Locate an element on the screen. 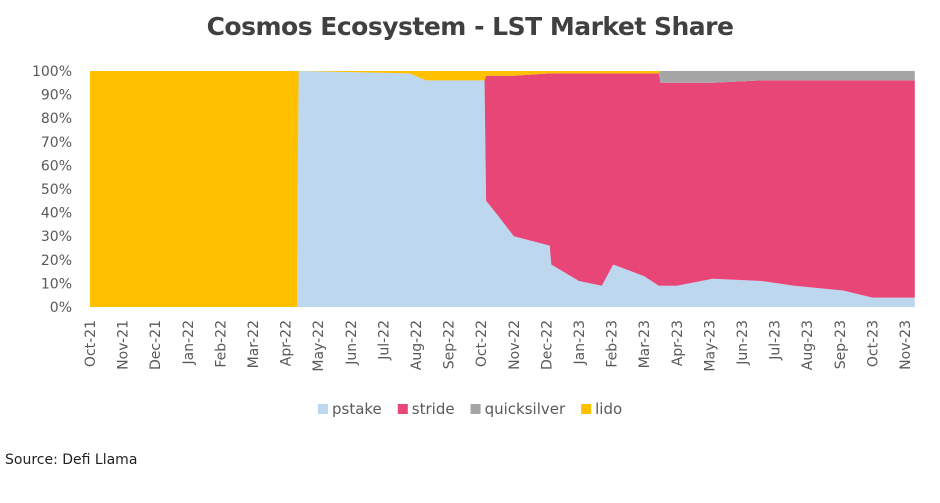 The width and height of the screenshot is (940, 503). x-tick-label: May-22 is located at coordinates (319, 346).